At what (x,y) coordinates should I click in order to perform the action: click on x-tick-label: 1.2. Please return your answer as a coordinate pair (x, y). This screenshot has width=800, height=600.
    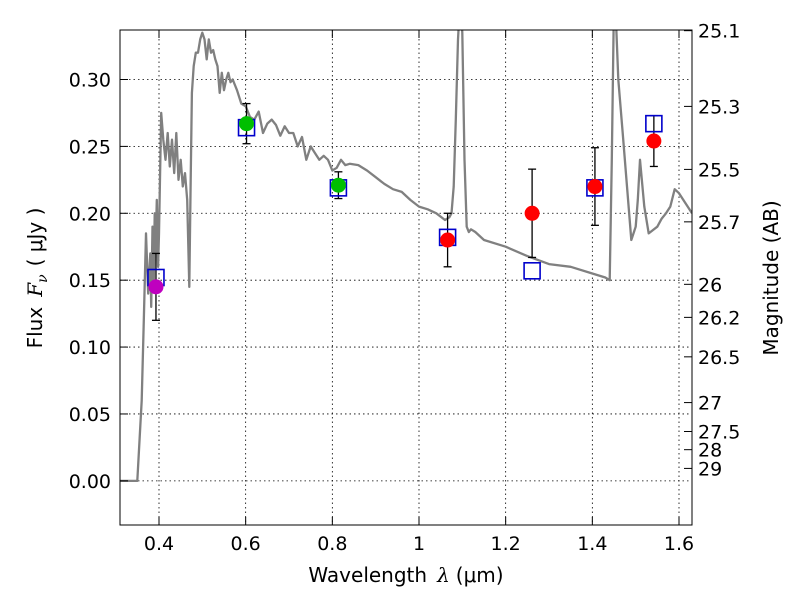
    Looking at the image, I should click on (506, 544).